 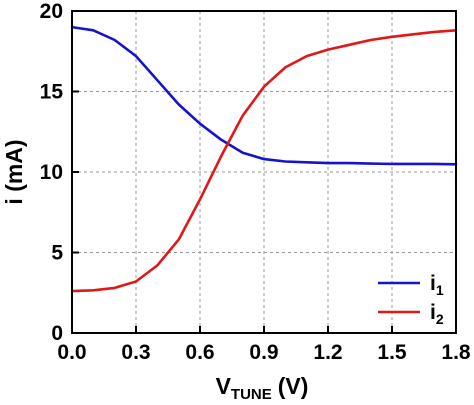 I want to click on legend-label-i2-main: i, so click(x=433, y=312).